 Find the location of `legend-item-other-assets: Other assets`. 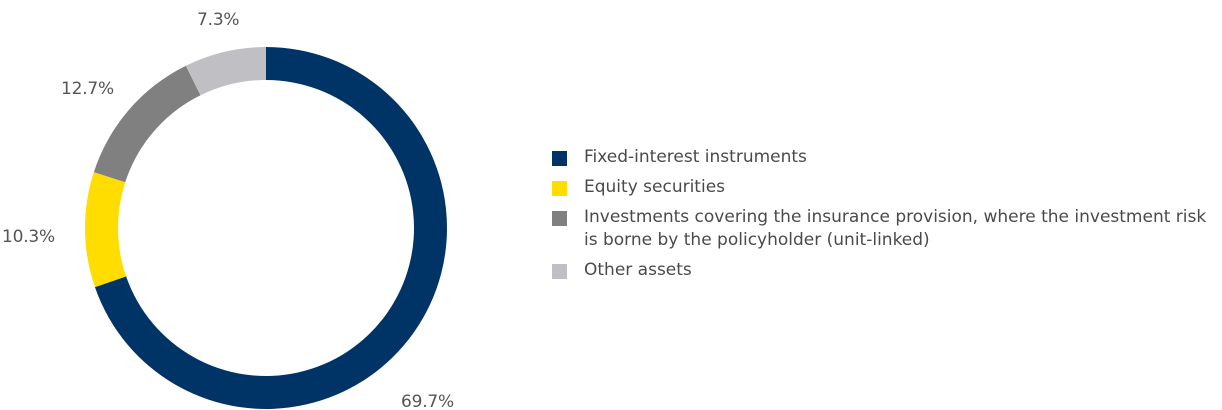

legend-item-other-assets: Other assets is located at coordinates (884, 270).